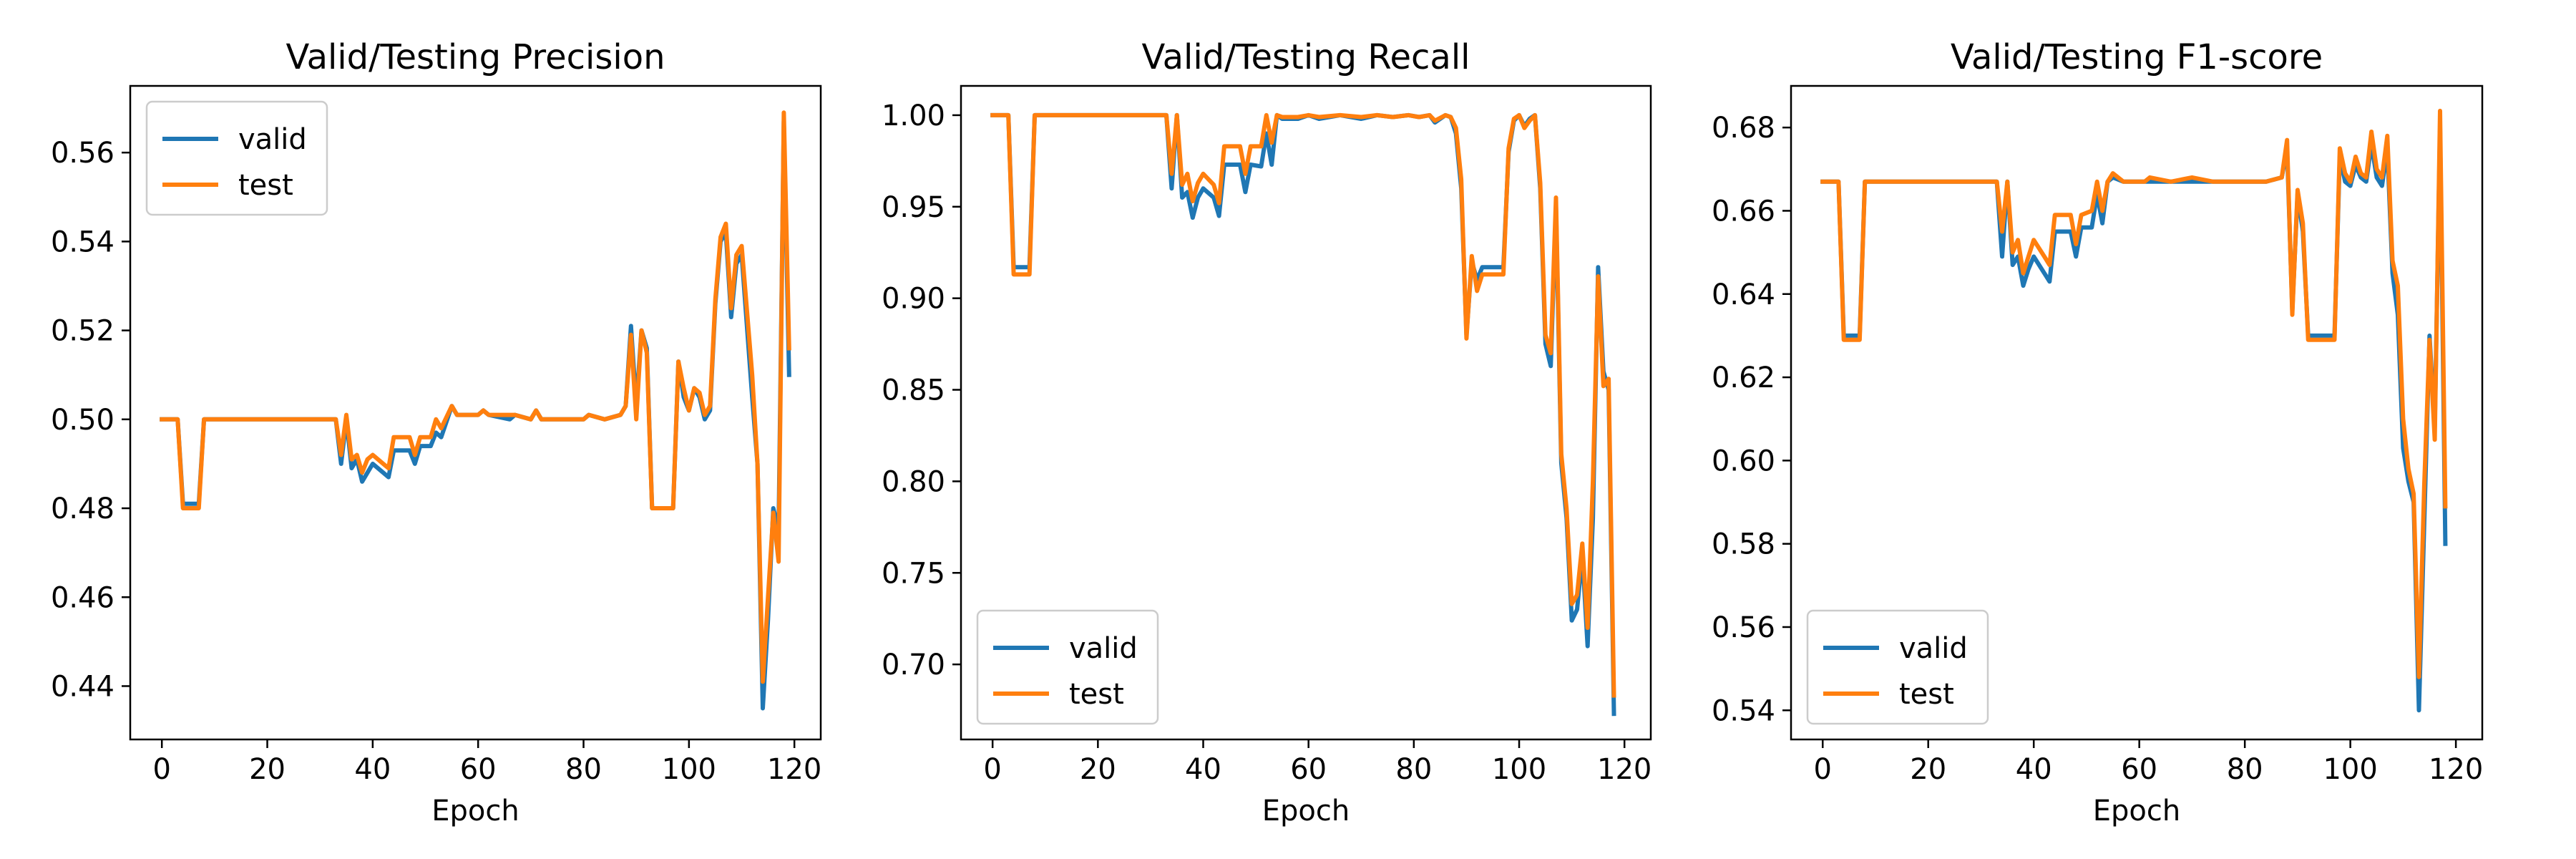 The image size is (2576, 859). What do you see at coordinates (913, 207) in the screenshot?
I see `y-tick-label: 0.95` at bounding box center [913, 207].